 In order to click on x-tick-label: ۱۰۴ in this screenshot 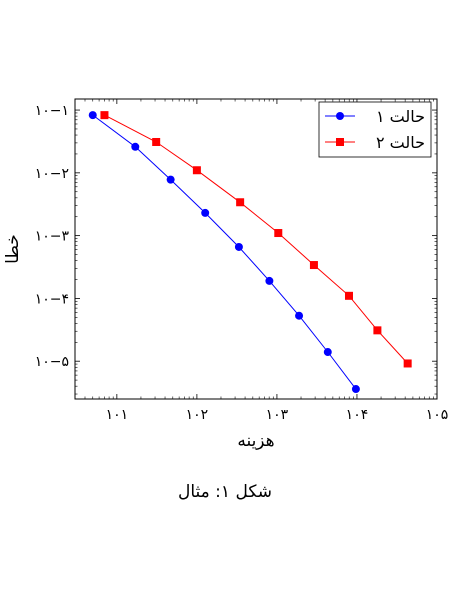, I will do `click(357, 415)`.